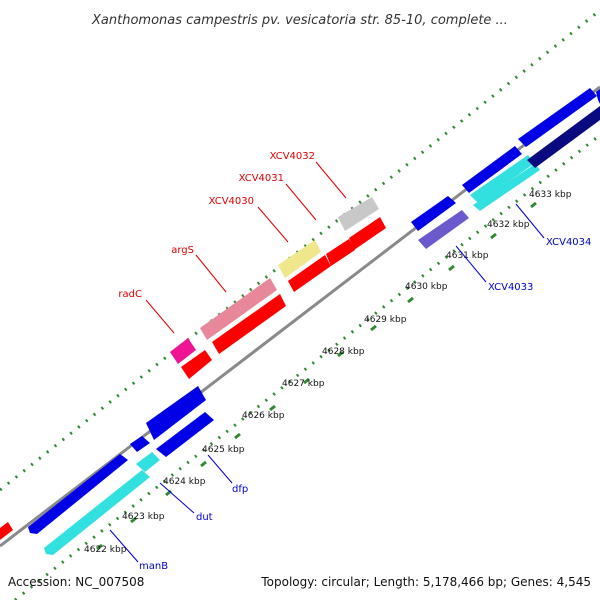 This screenshot has height=600, width=600. I want to click on scale-label: 4622 kbp, so click(105, 550).